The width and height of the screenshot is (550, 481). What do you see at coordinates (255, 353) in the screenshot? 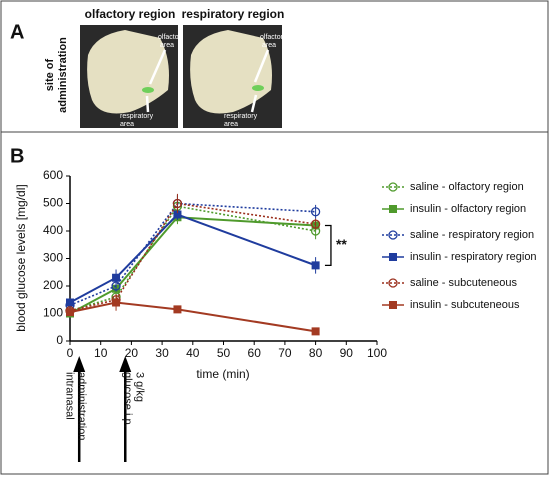
I see `x-tick-label: 60` at bounding box center [255, 353].